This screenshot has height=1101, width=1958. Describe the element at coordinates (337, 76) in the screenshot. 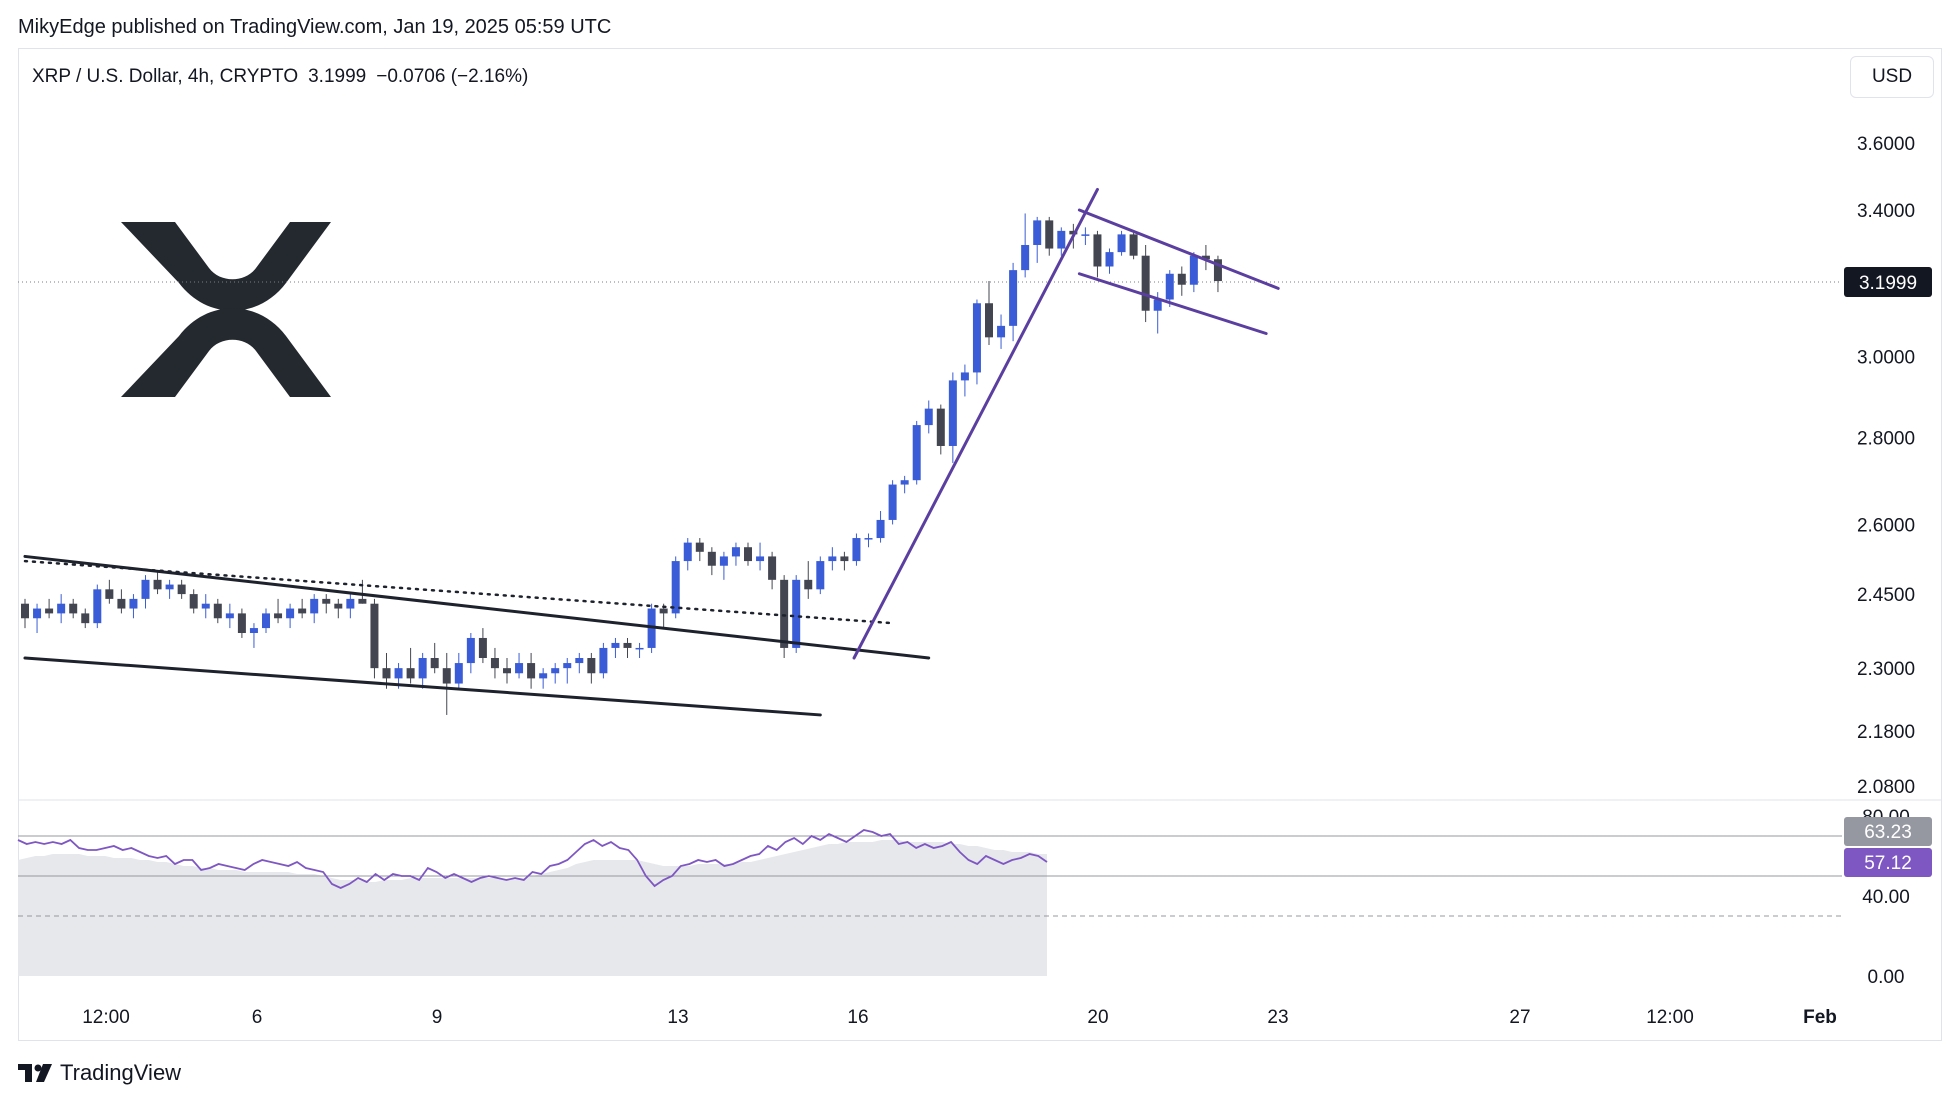

I see `last-price: 3.1999` at that location.